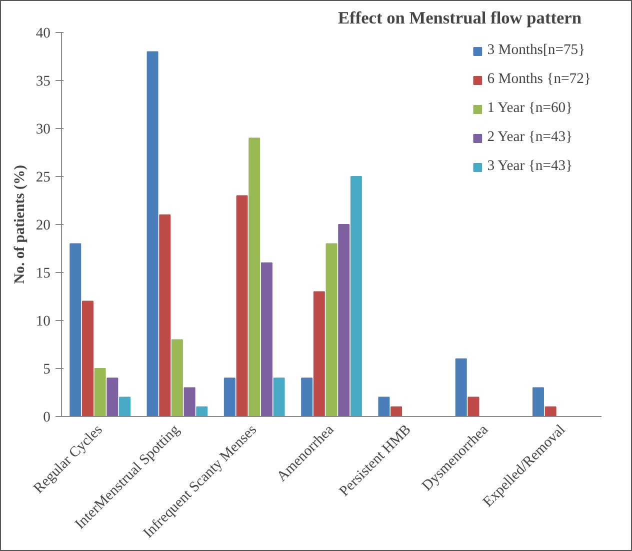  What do you see at coordinates (43, 34) in the screenshot?
I see `y-tick-label: 40` at bounding box center [43, 34].